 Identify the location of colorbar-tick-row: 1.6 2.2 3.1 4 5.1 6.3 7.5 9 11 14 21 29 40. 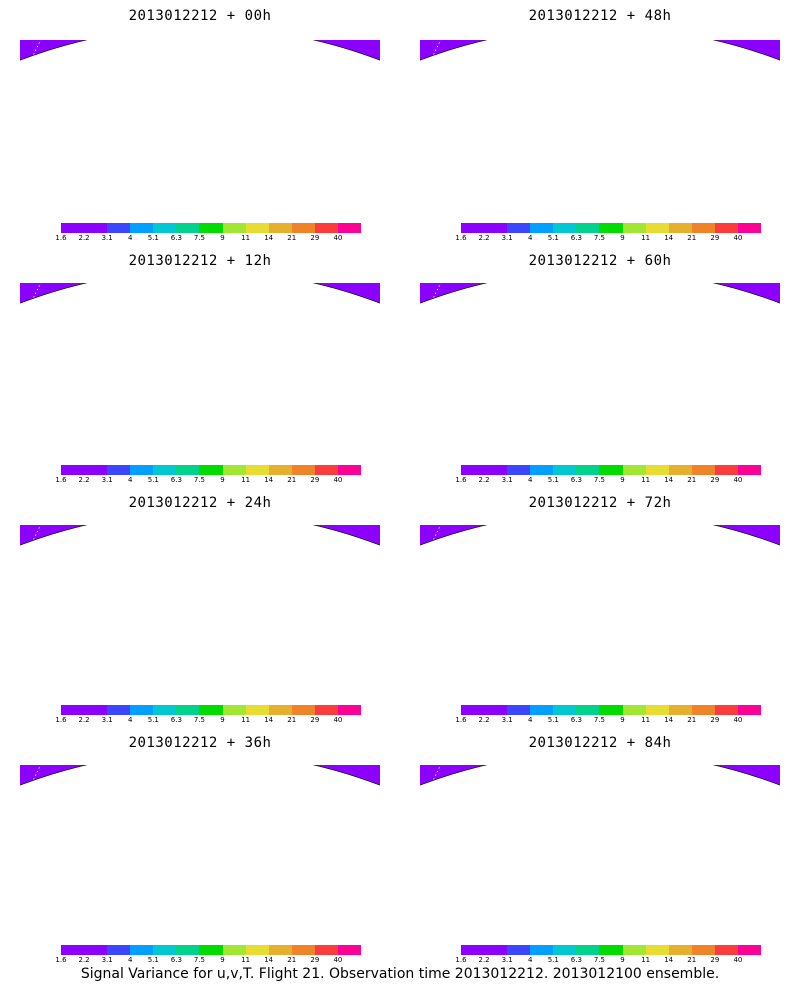
(208, 960).